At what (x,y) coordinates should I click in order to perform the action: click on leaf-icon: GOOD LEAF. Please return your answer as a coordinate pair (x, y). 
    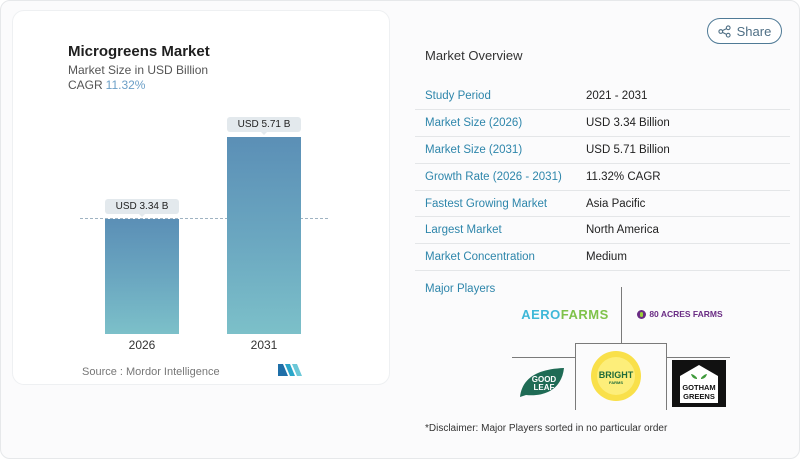
    Looking at the image, I should click on (542, 382).